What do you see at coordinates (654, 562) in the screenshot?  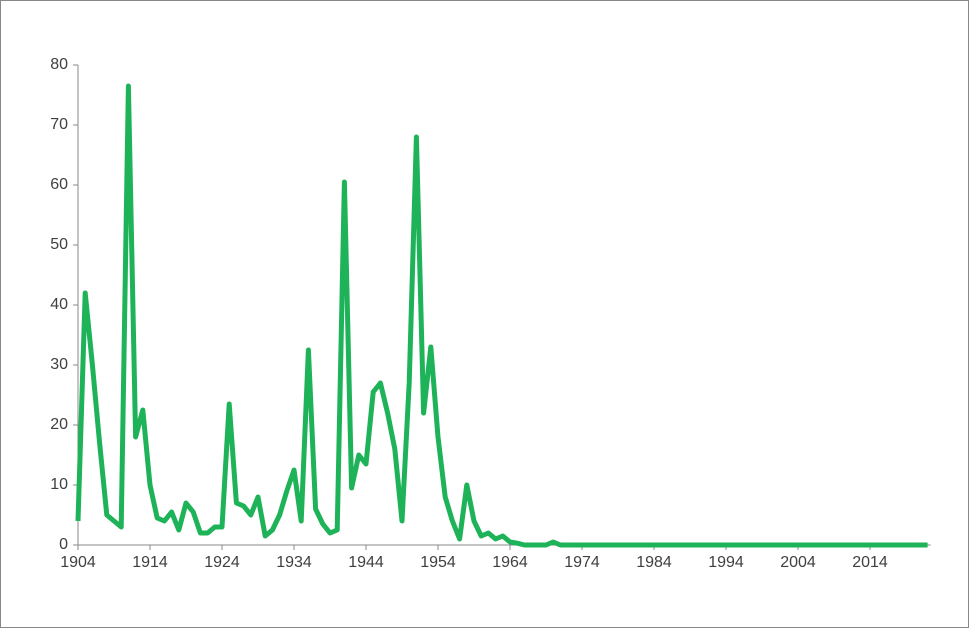 I see `x-tick-label: 1984` at bounding box center [654, 562].